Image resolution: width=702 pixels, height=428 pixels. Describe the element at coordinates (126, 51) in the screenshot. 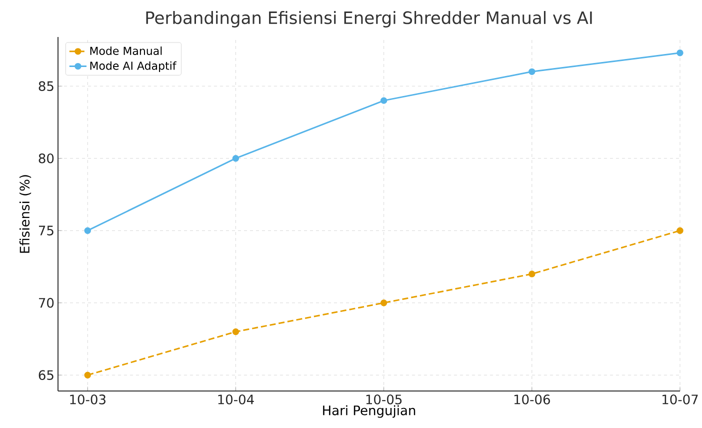

I see `legend-label: Mode Manual` at that location.